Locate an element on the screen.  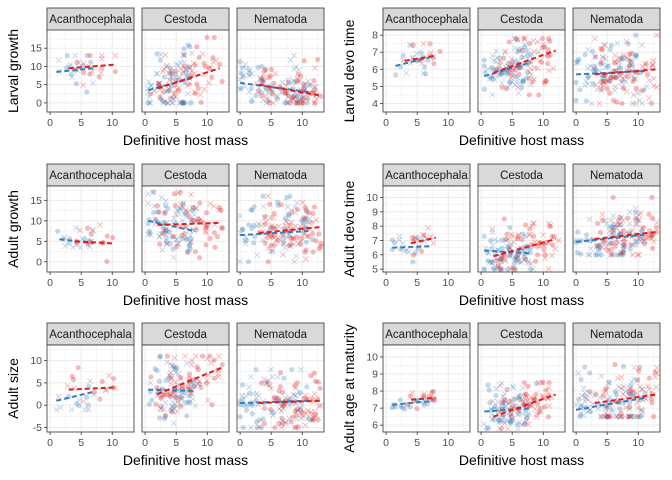
y-tick-label: 8 is located at coordinates (375, 227).